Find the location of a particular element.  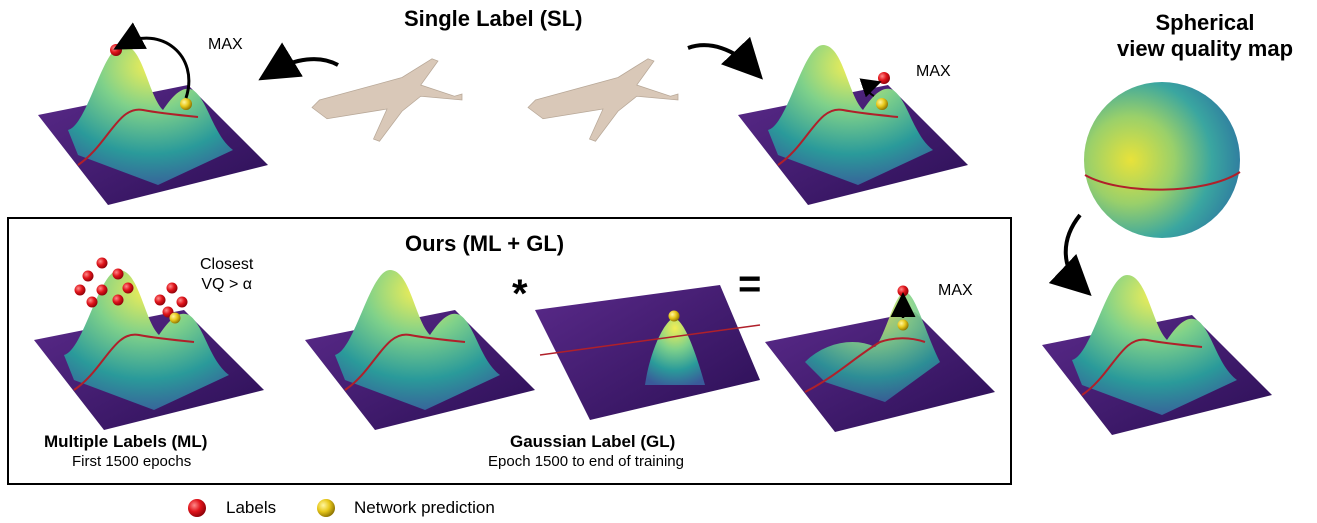

legend-prediction-dot is located at coordinates (326, 508).